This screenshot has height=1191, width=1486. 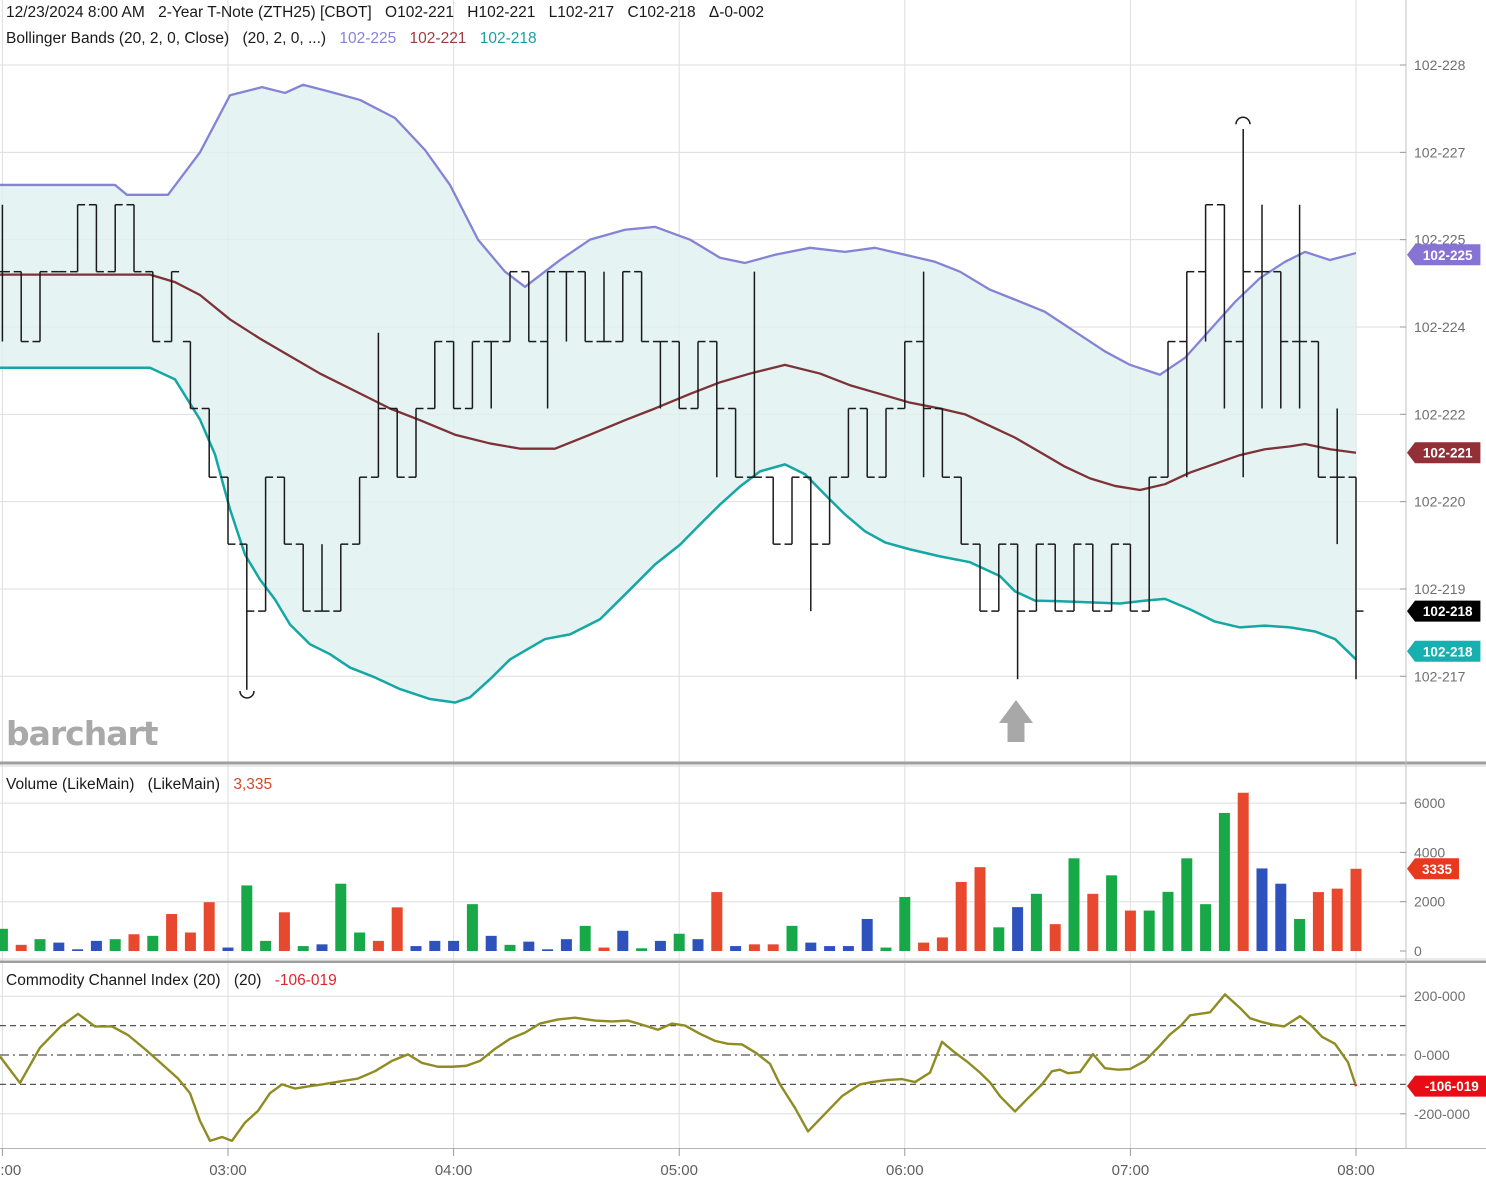 What do you see at coordinates (1429, 852) in the screenshot?
I see `volume-axis-label: 4000` at bounding box center [1429, 852].